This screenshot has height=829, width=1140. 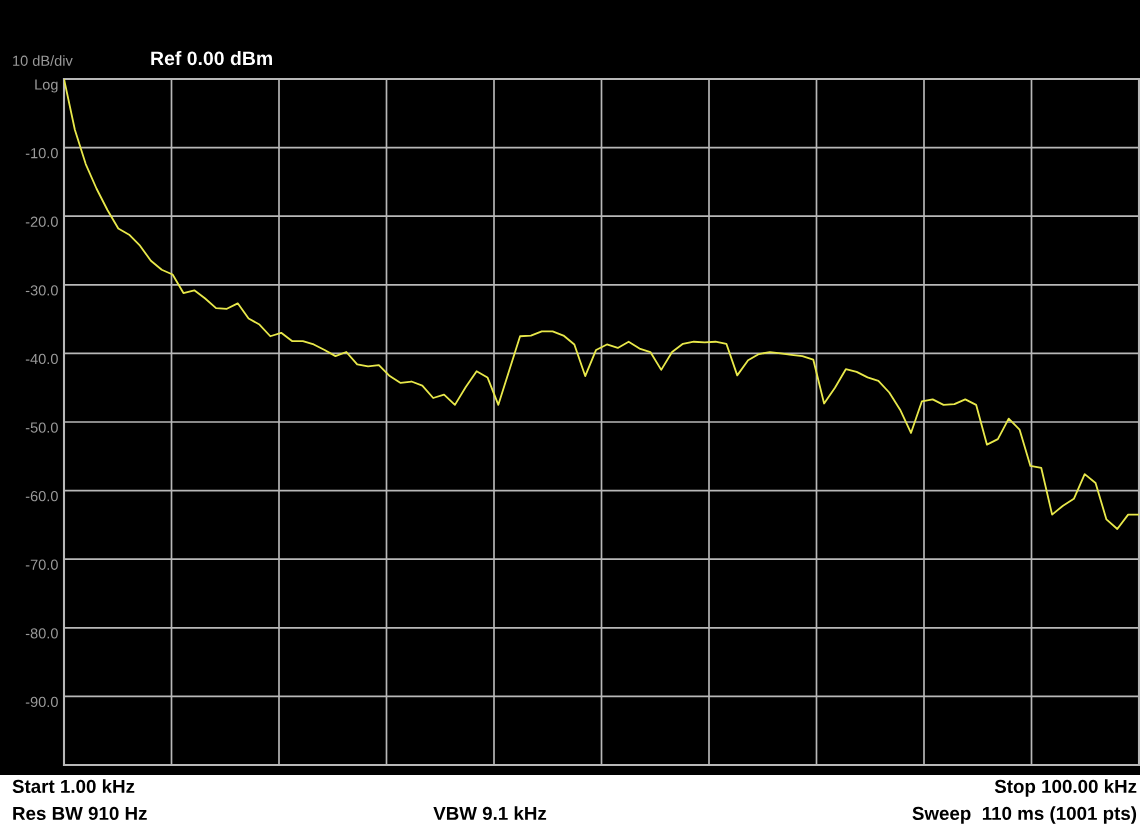 What do you see at coordinates (41, 564) in the screenshot?
I see `y-tick-label: -70.0` at bounding box center [41, 564].